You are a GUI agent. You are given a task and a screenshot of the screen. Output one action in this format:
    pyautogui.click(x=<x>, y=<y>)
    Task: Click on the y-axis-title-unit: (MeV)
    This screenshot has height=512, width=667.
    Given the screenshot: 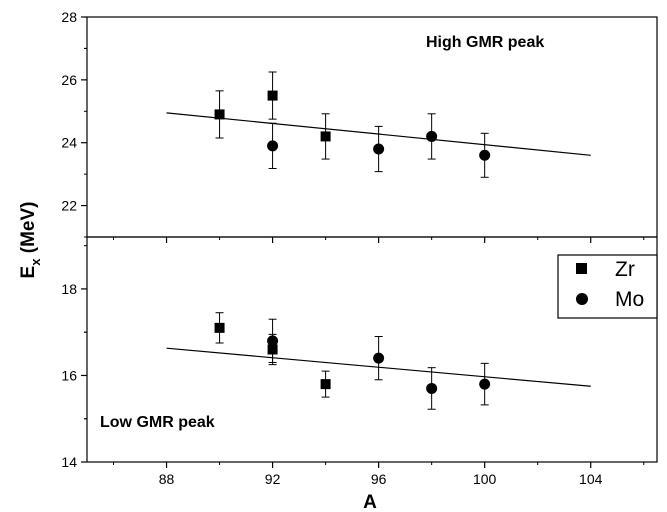 What is the action you would take?
    pyautogui.click(x=28, y=230)
    